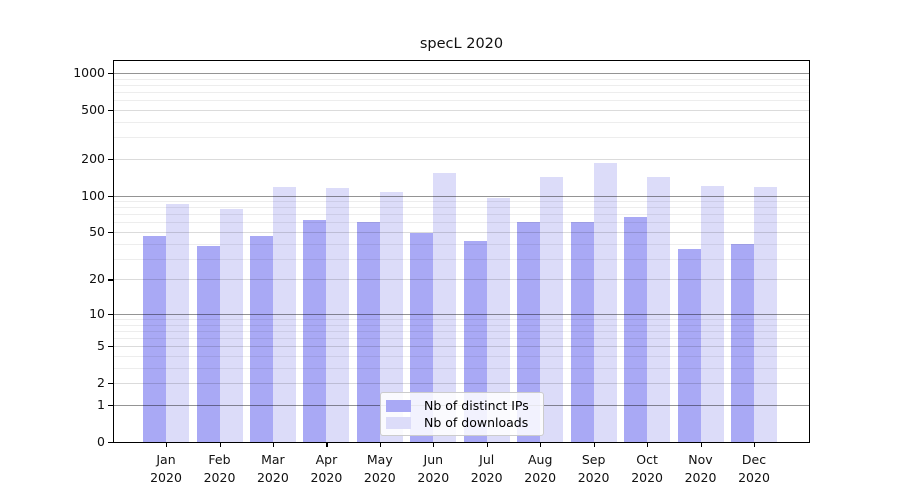  I want to click on x-tick-label: Nov 2020, so click(700, 468).